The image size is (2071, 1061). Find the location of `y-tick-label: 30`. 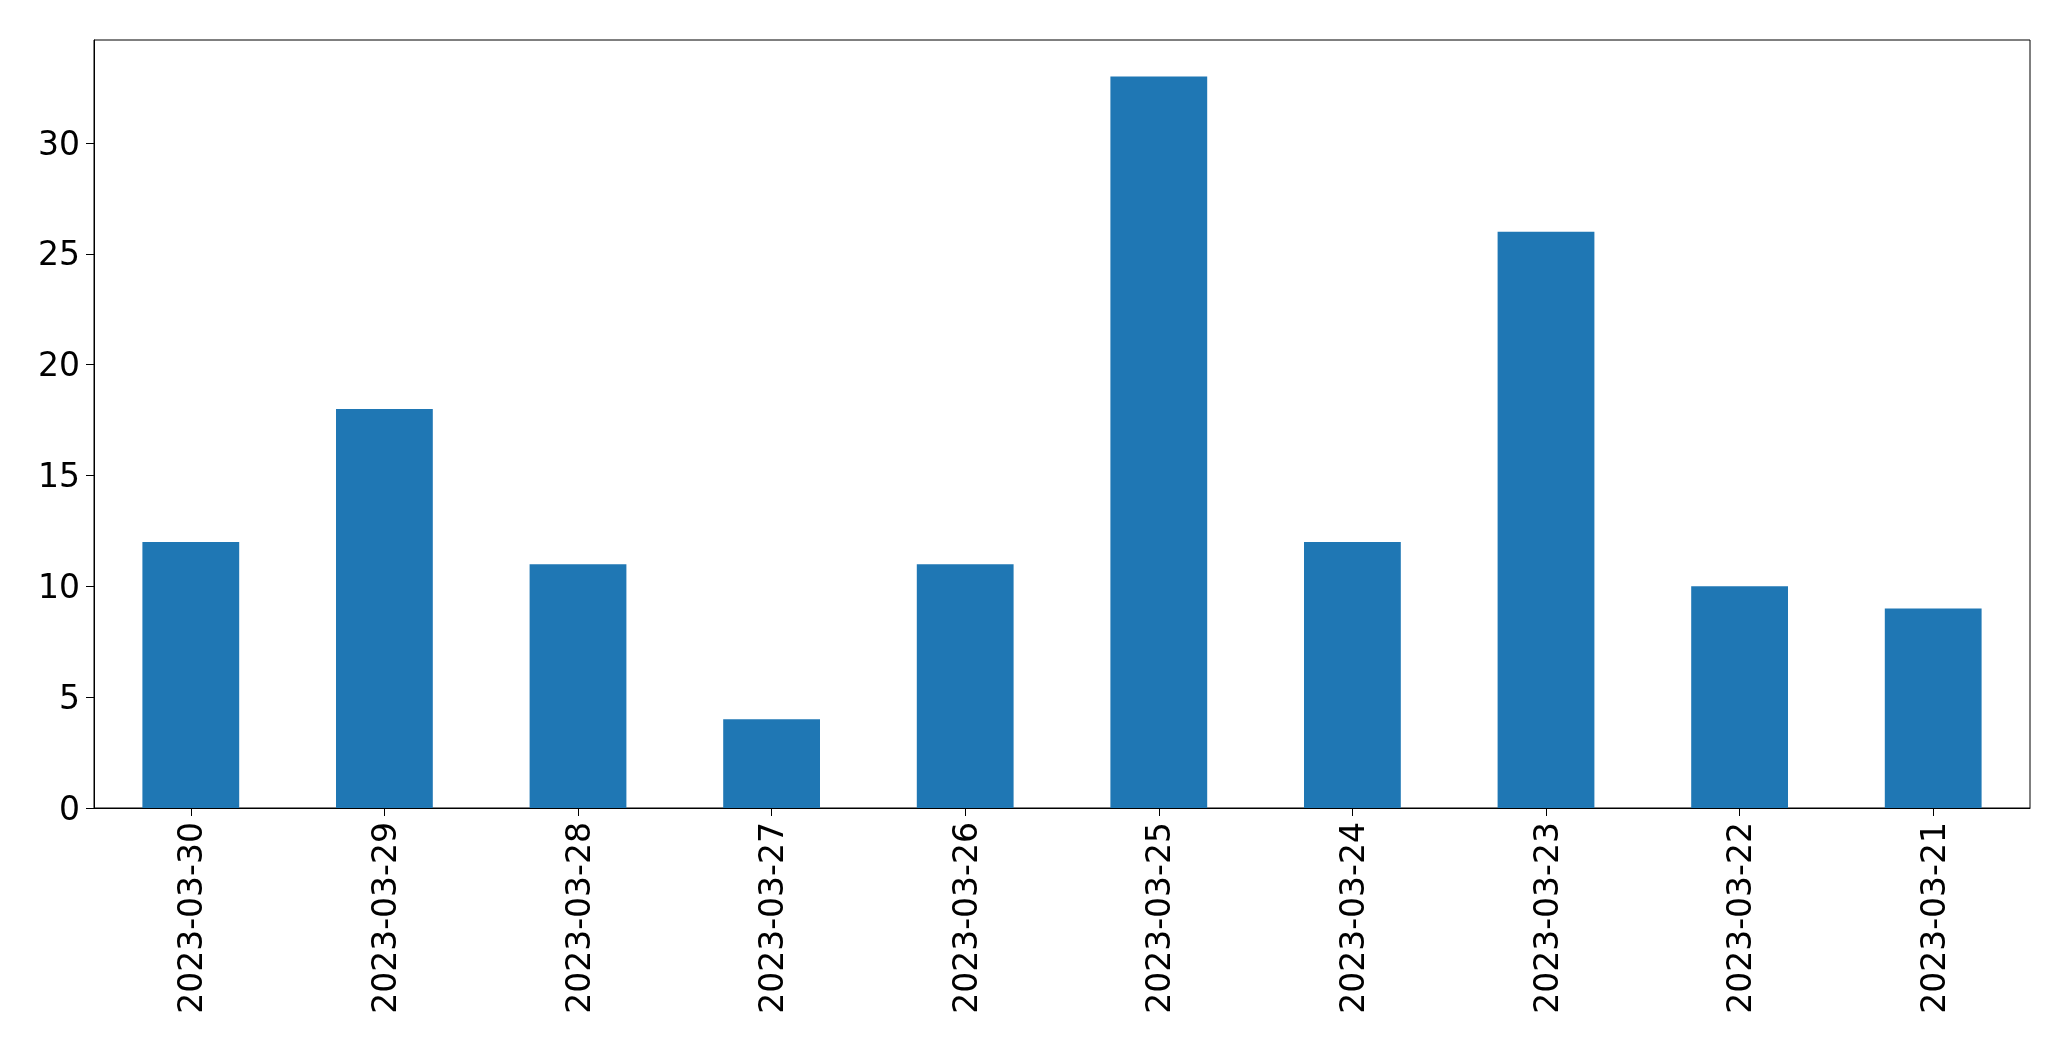

y-tick-label: 30 is located at coordinates (59, 143).